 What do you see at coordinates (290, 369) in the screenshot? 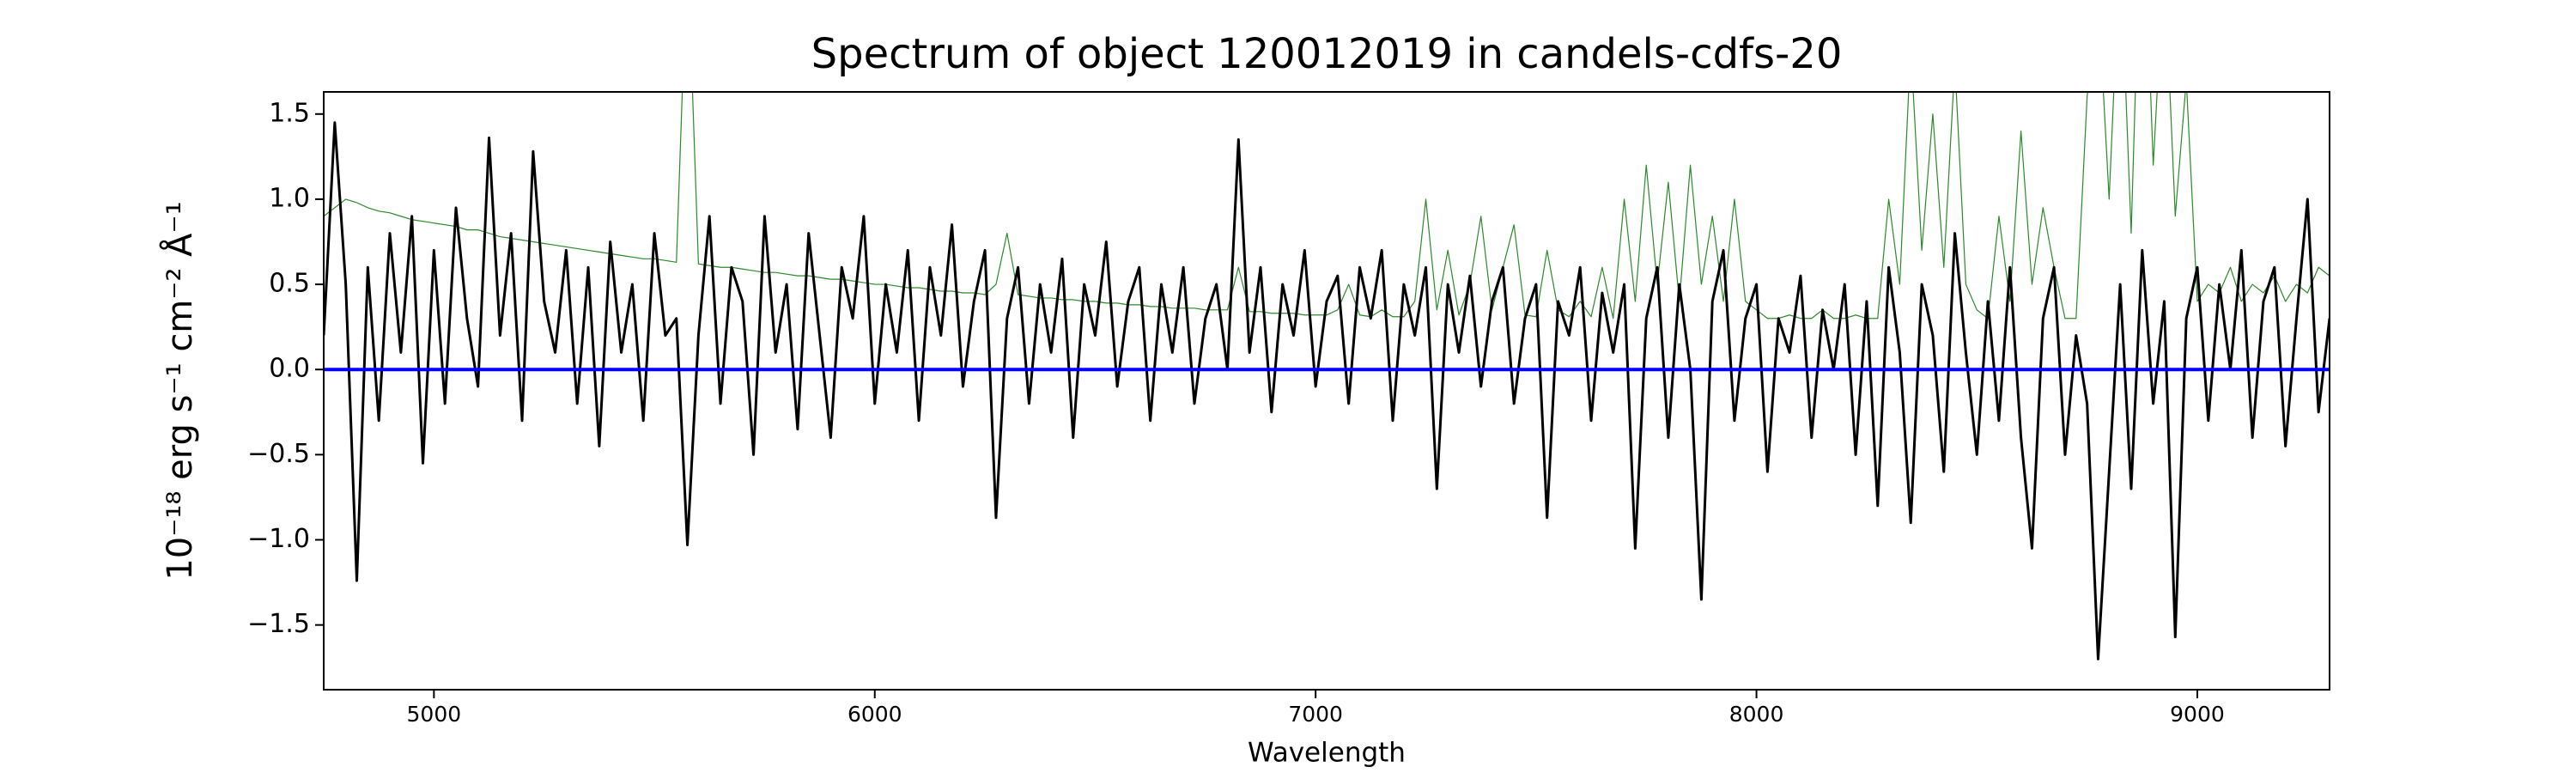
I see `y-tick-label: 0.0` at bounding box center [290, 369].